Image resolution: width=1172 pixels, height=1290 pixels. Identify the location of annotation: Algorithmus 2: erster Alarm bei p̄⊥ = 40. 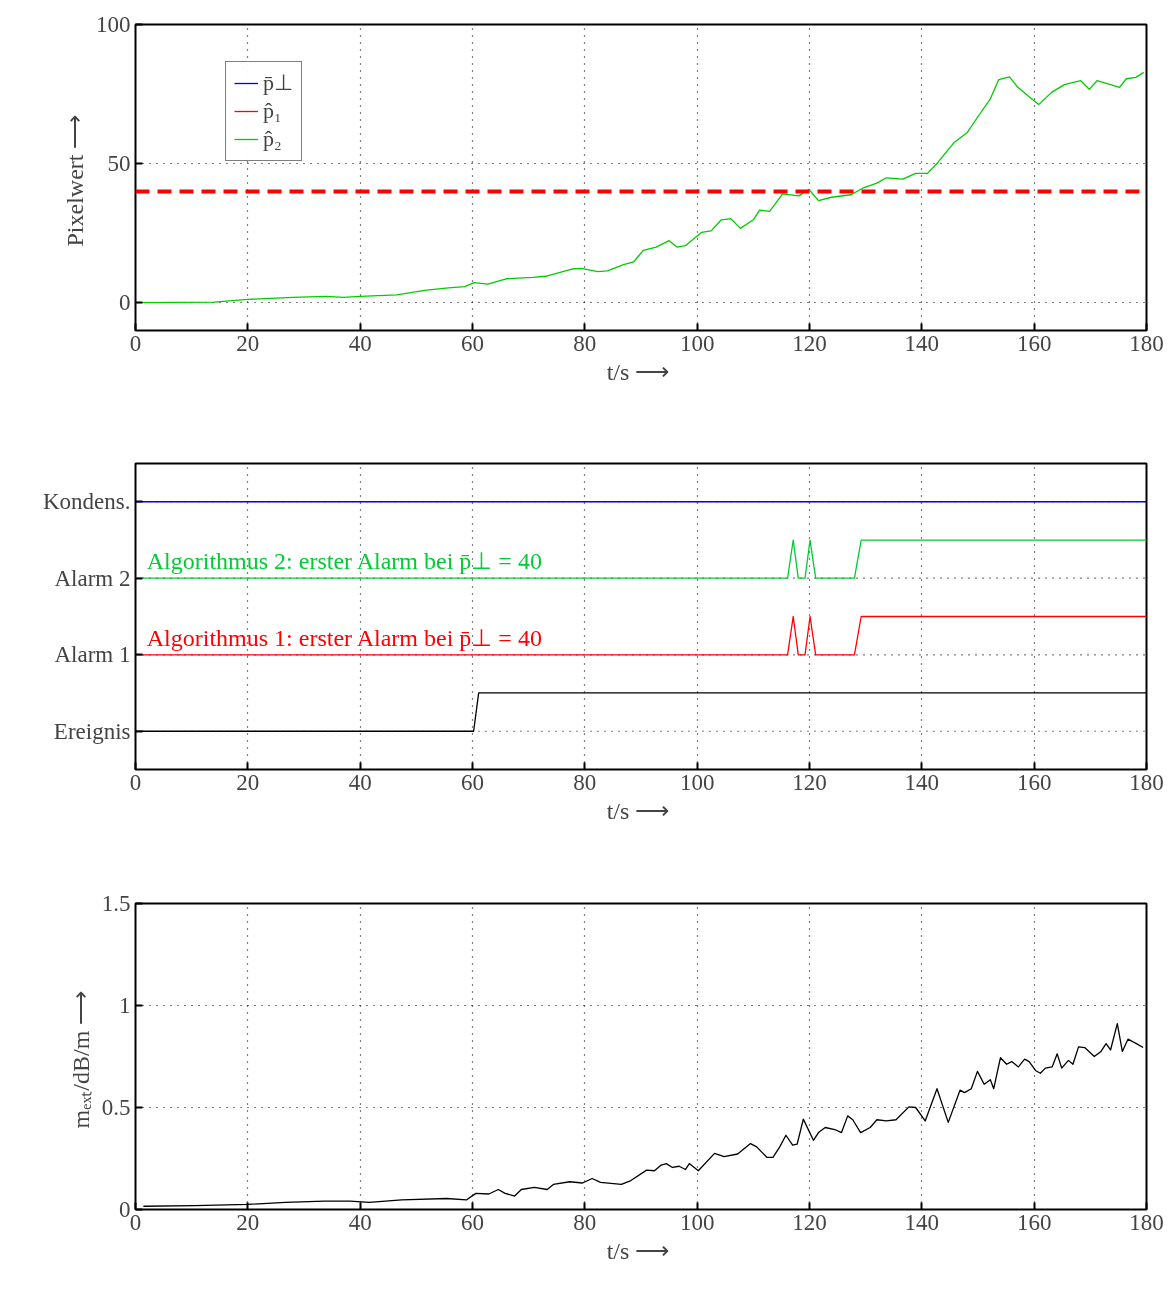
(344, 561).